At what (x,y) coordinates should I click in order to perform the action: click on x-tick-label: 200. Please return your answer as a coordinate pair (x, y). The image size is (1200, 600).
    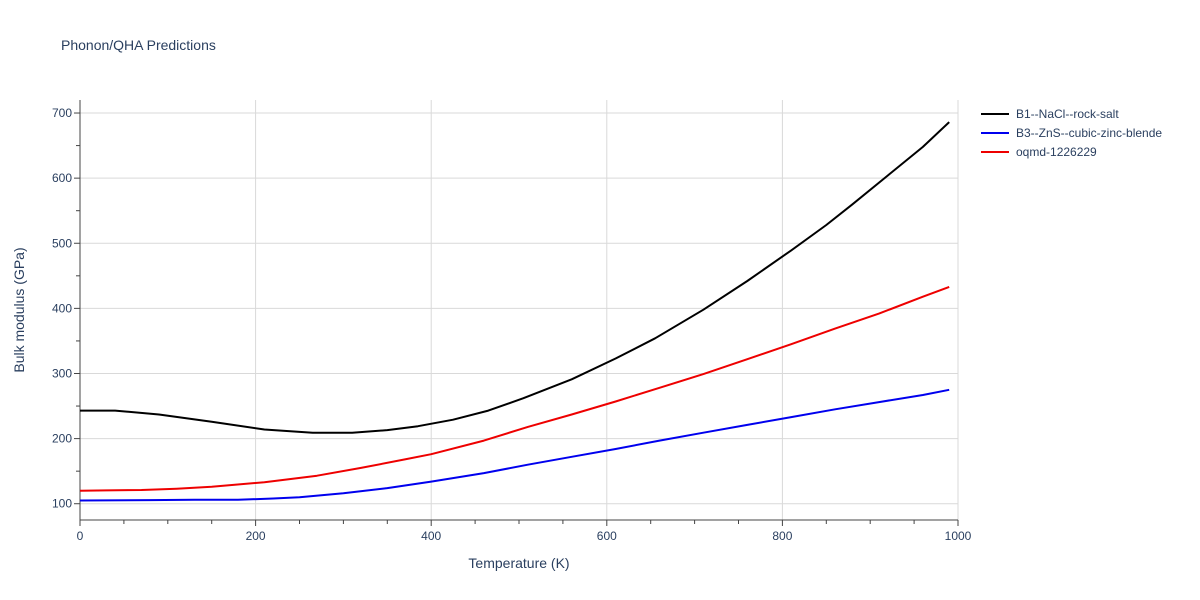
    Looking at the image, I should click on (256, 536).